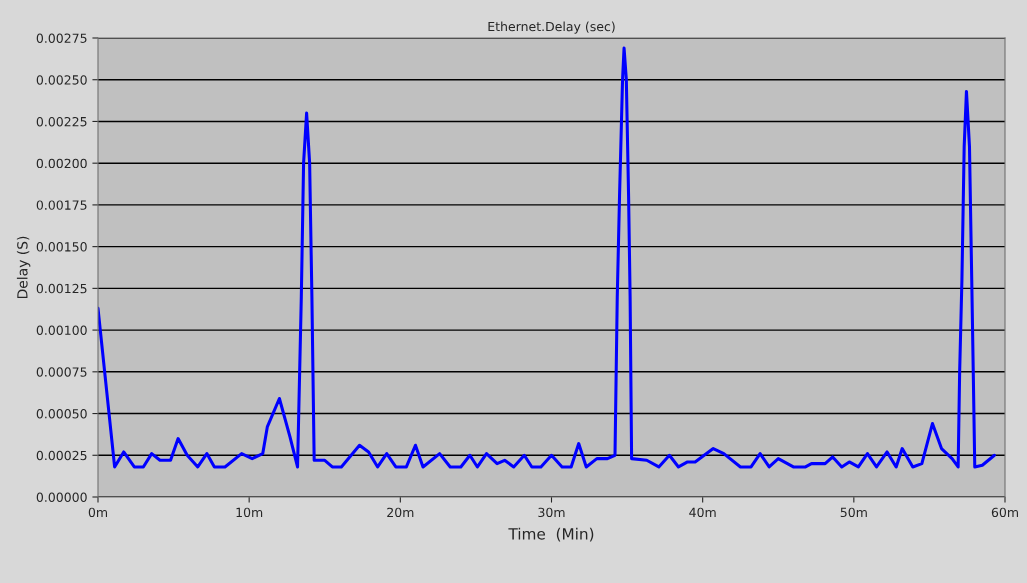  I want to click on y-tick-label: 0.00075, so click(61, 372).